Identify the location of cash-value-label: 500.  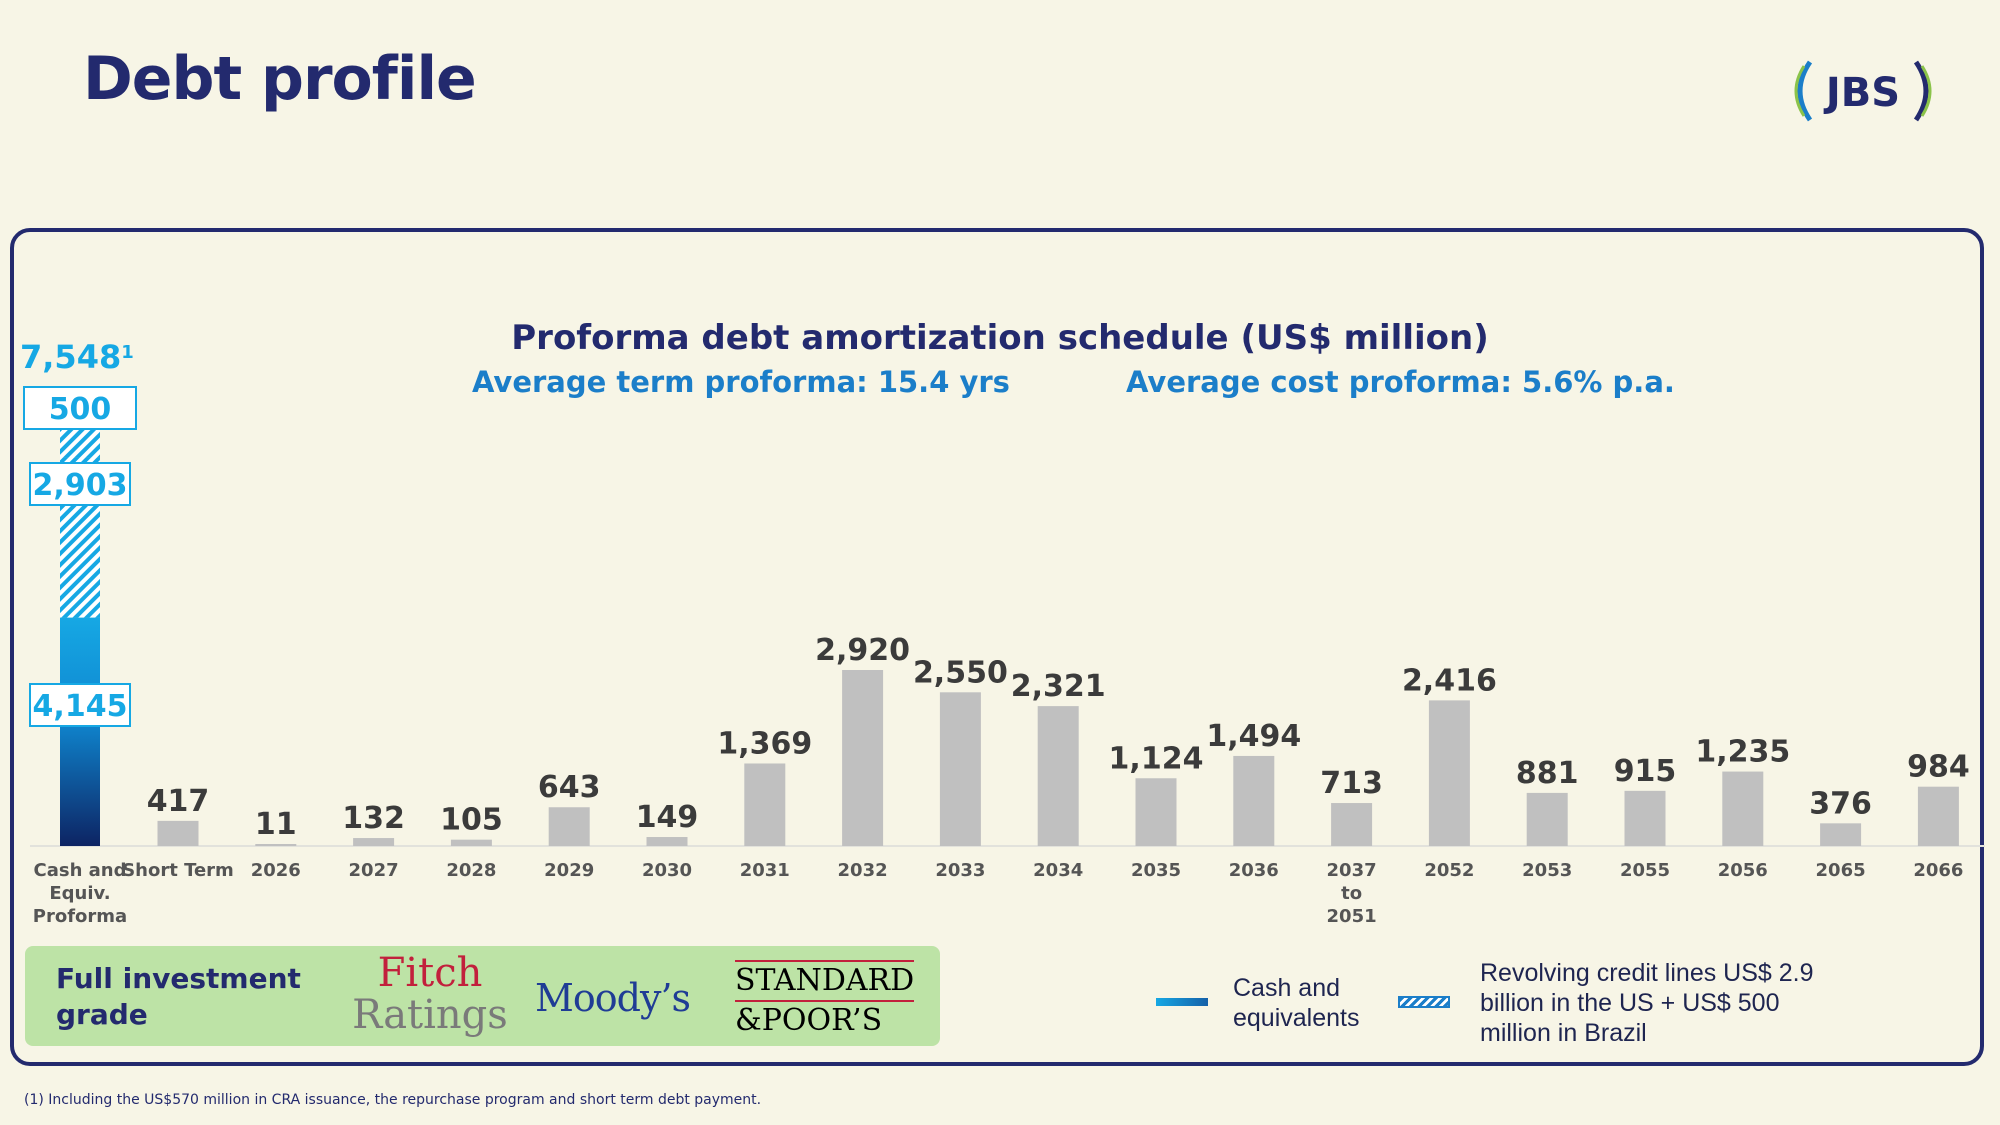
(80, 409).